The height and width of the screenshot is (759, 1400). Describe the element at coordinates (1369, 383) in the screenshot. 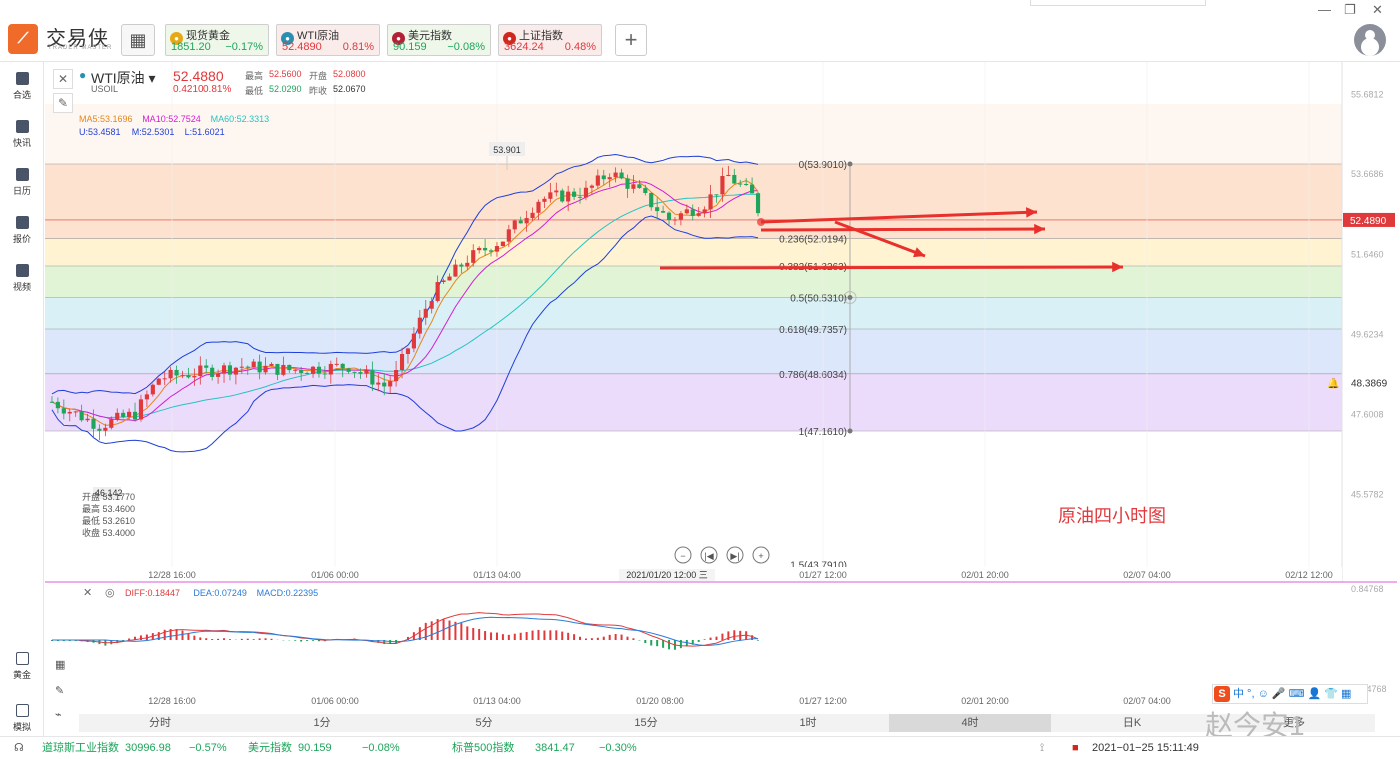

I see `alert-price-label: 48.3869` at that location.